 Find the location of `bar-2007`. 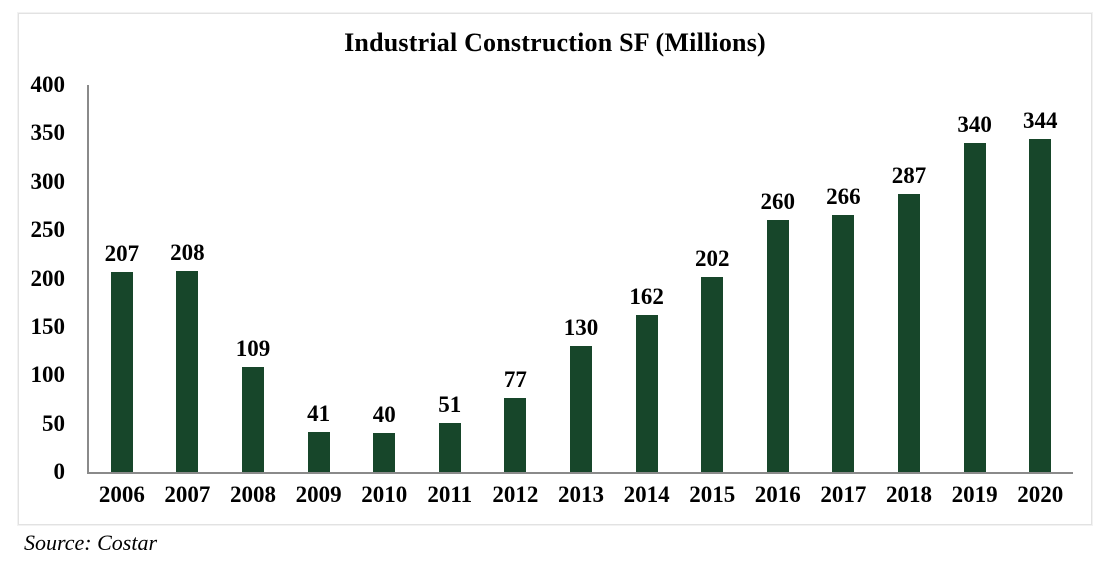

bar-2007 is located at coordinates (187, 371).